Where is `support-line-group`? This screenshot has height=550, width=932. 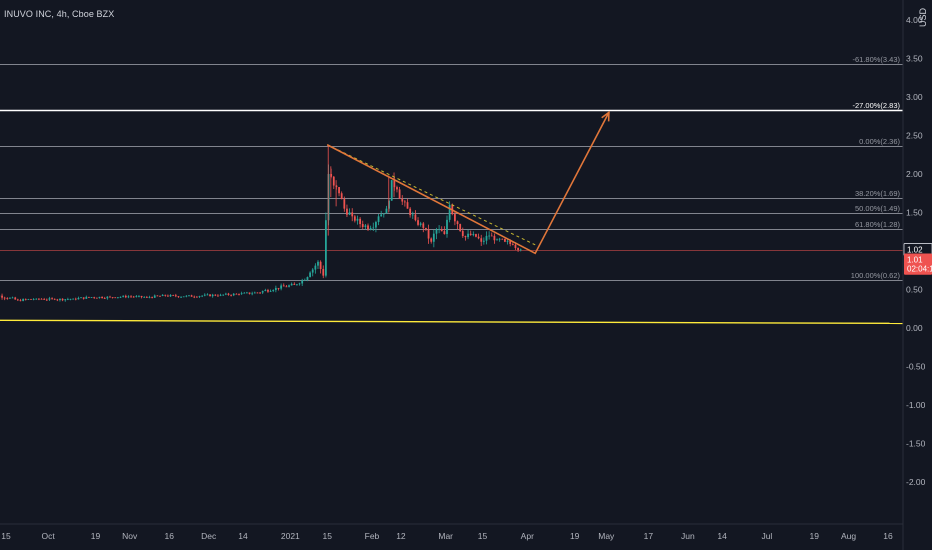
support-line-group is located at coordinates (452, 322).